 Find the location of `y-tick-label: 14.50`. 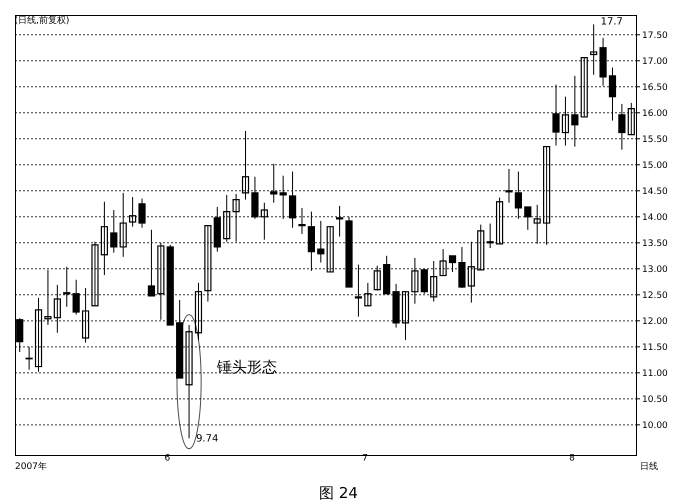

y-tick-label: 14.50 is located at coordinates (655, 191).